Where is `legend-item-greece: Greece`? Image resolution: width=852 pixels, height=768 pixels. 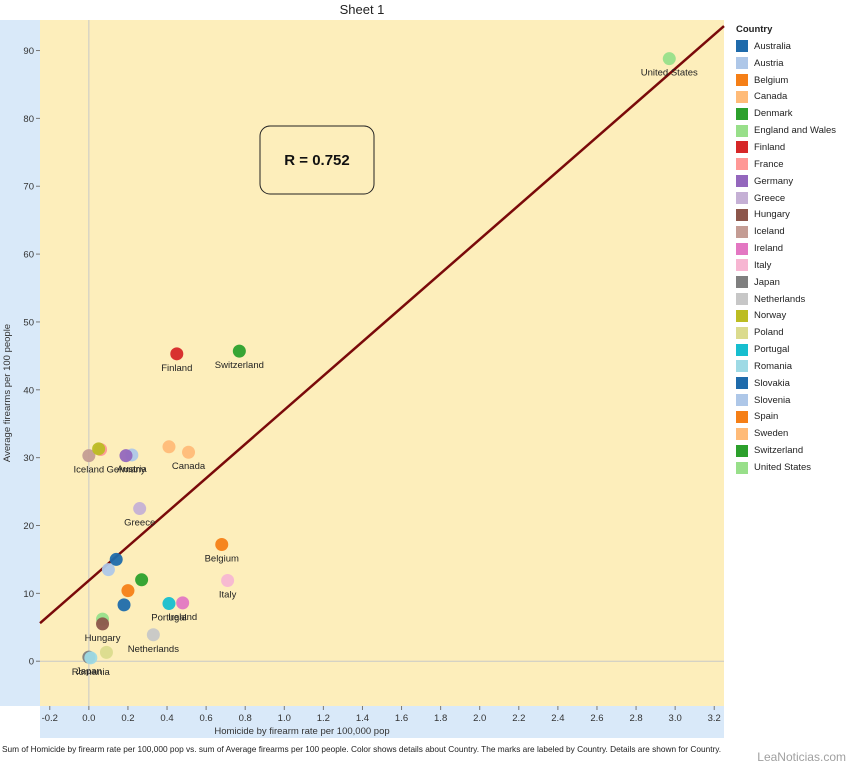
legend-item-greece: Greece is located at coordinates (794, 198).